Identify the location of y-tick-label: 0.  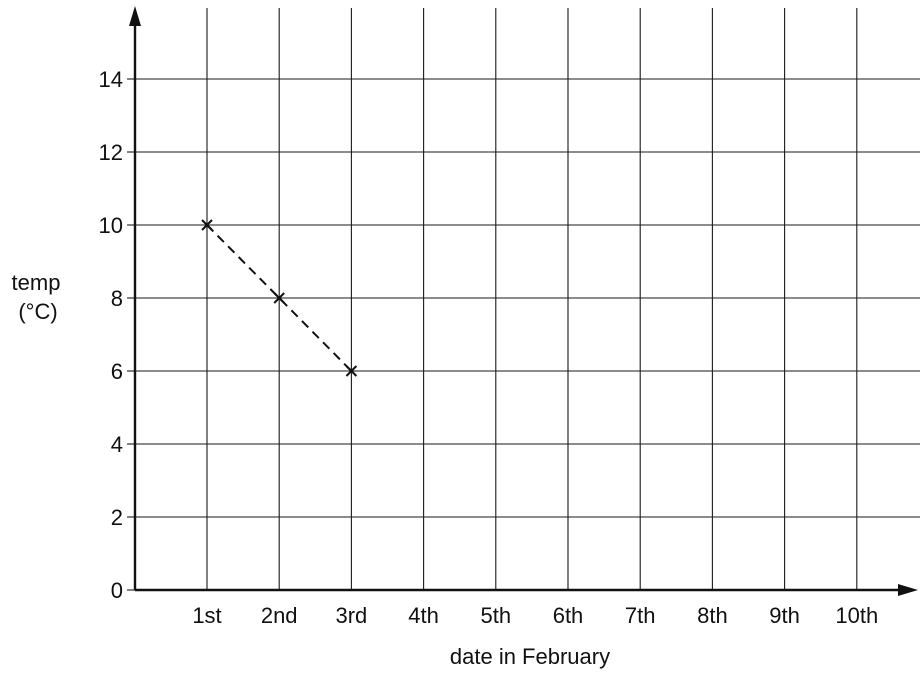
(117, 590).